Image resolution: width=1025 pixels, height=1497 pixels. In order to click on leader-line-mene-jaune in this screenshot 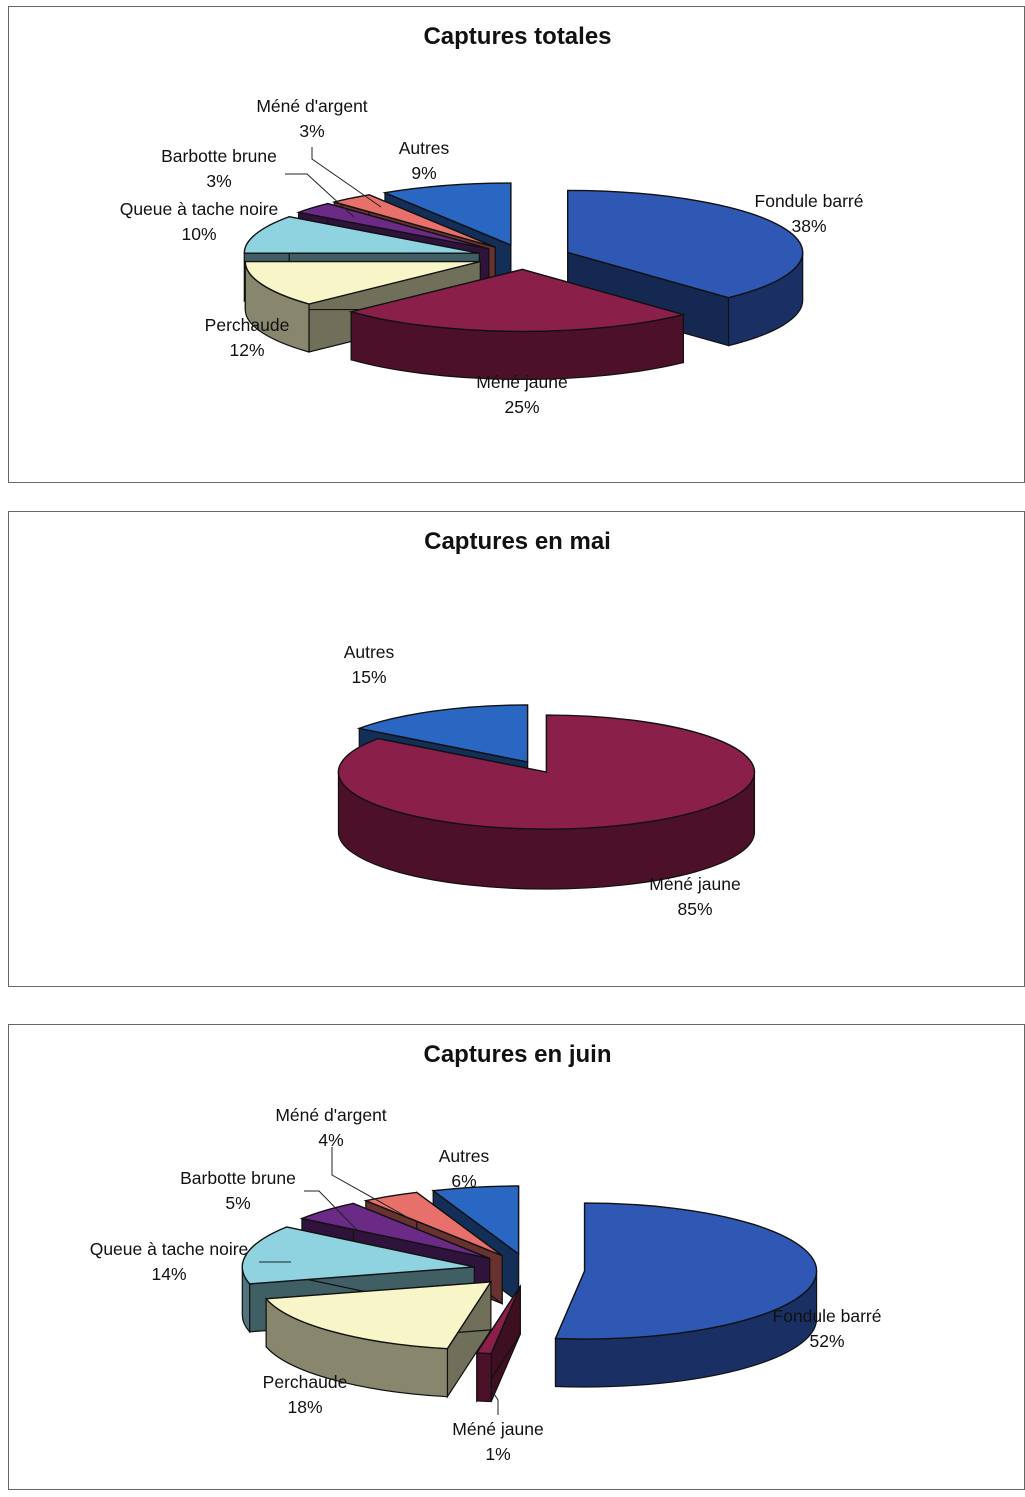, I will do `click(492, 1398)`.